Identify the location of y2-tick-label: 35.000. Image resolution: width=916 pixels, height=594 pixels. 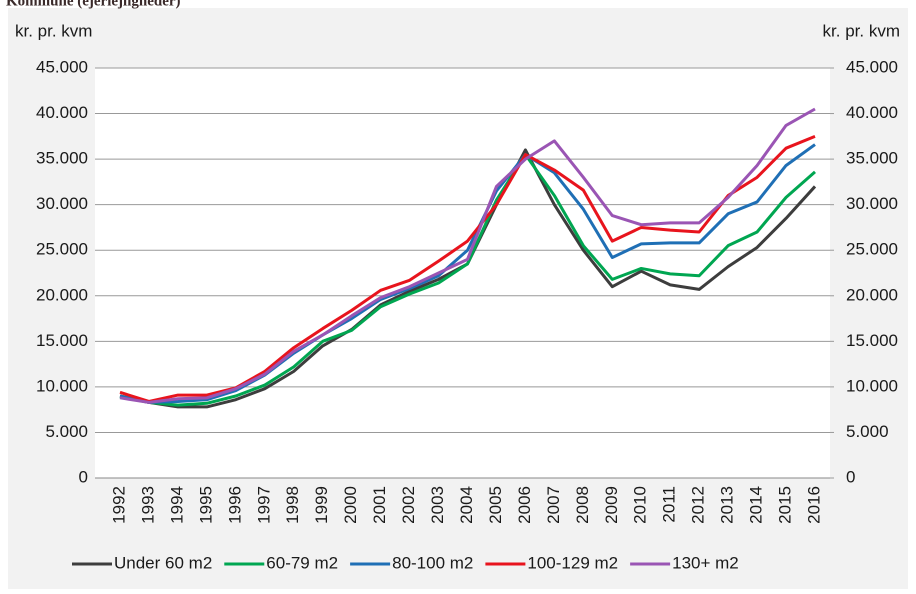
(872, 158).